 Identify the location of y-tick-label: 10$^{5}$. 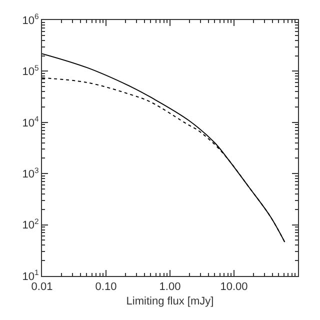
(30, 70).